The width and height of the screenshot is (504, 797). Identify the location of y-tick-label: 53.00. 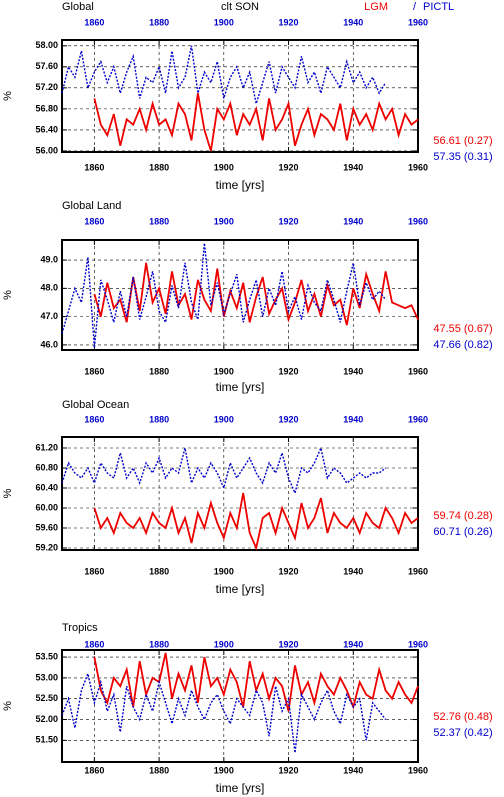
(46, 677).